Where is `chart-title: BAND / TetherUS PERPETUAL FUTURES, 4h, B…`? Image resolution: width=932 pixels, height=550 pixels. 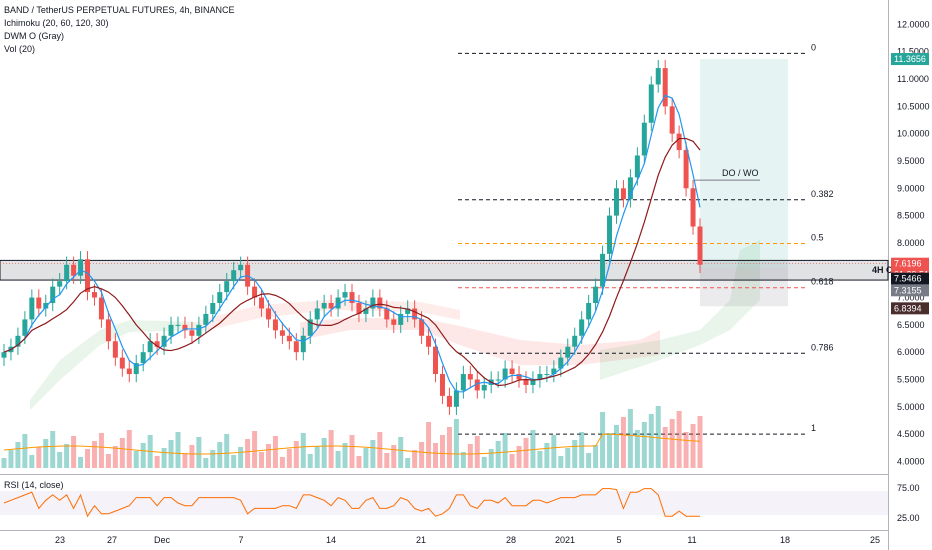 chart-title: BAND / TetherUS PERPETUAL FUTURES, 4h, B… is located at coordinates (119, 10).